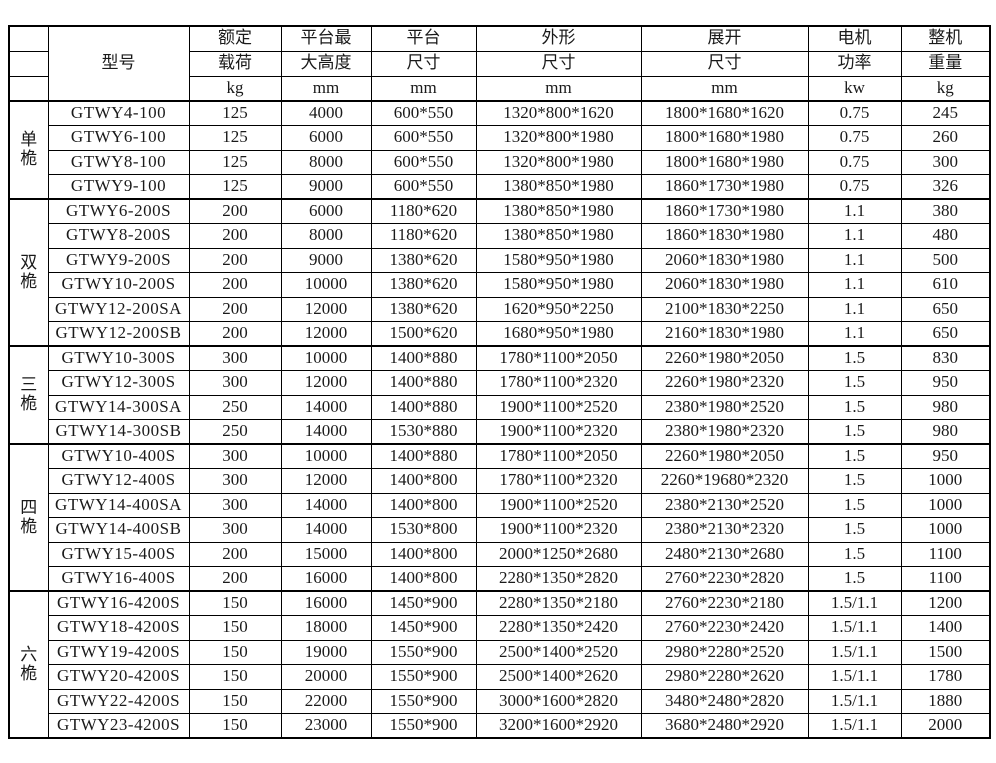 The height and width of the screenshot is (763, 996). What do you see at coordinates (558, 63) in the screenshot?
I see `header-overall-line2: 尺寸` at bounding box center [558, 63].